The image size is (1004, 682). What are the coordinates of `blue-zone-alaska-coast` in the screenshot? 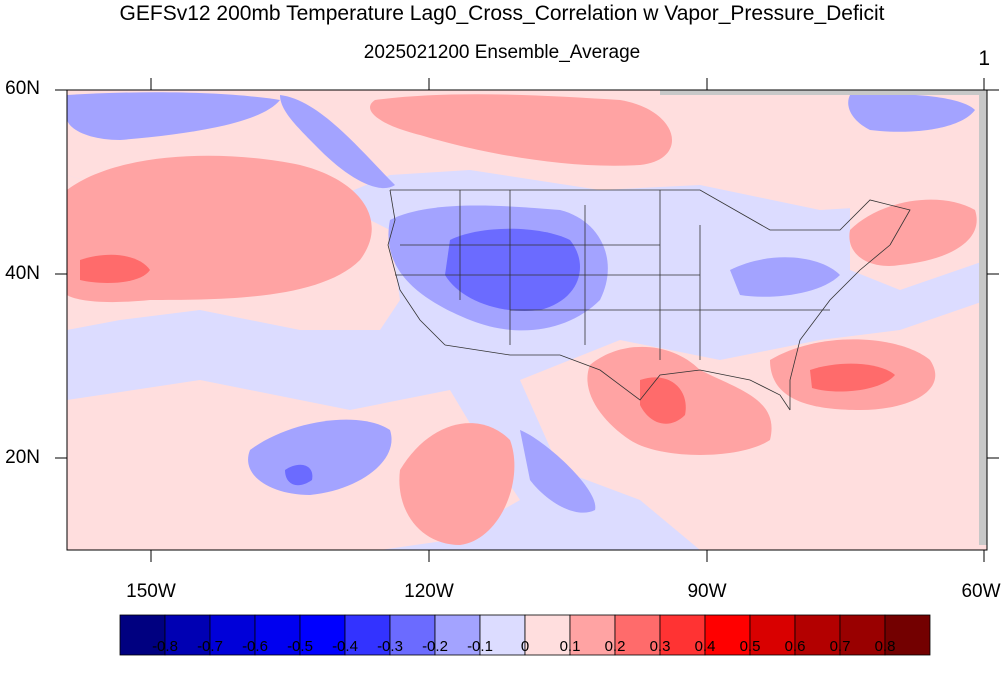 It's located at (337, 142).